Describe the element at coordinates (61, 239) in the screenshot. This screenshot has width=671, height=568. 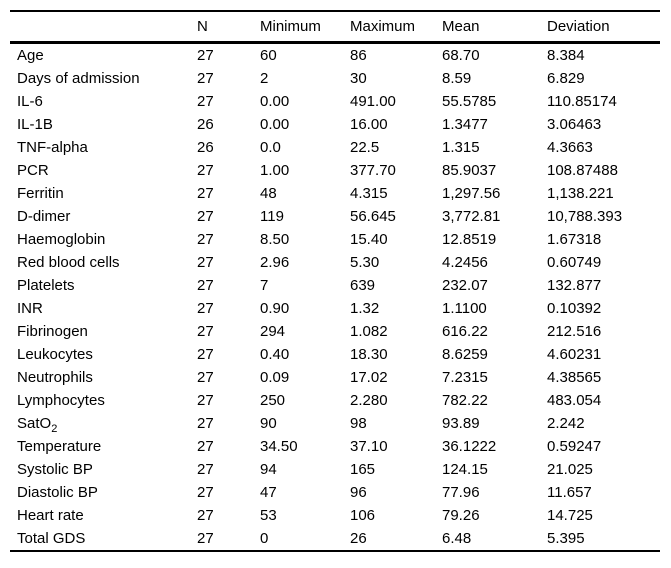
I see `row-label-cell: Haemoglobin` at that location.